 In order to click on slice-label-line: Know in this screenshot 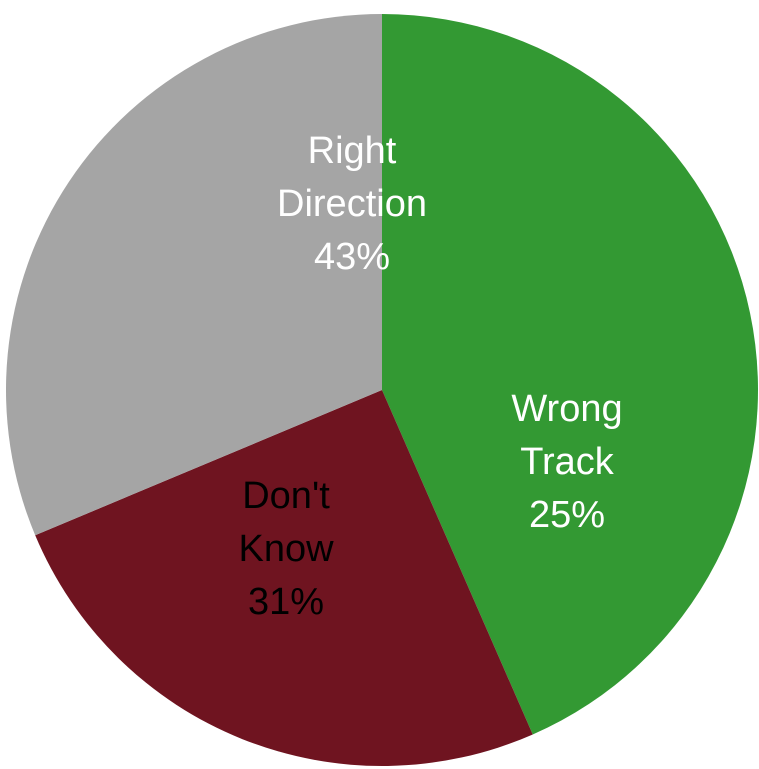, I will do `click(286, 549)`.